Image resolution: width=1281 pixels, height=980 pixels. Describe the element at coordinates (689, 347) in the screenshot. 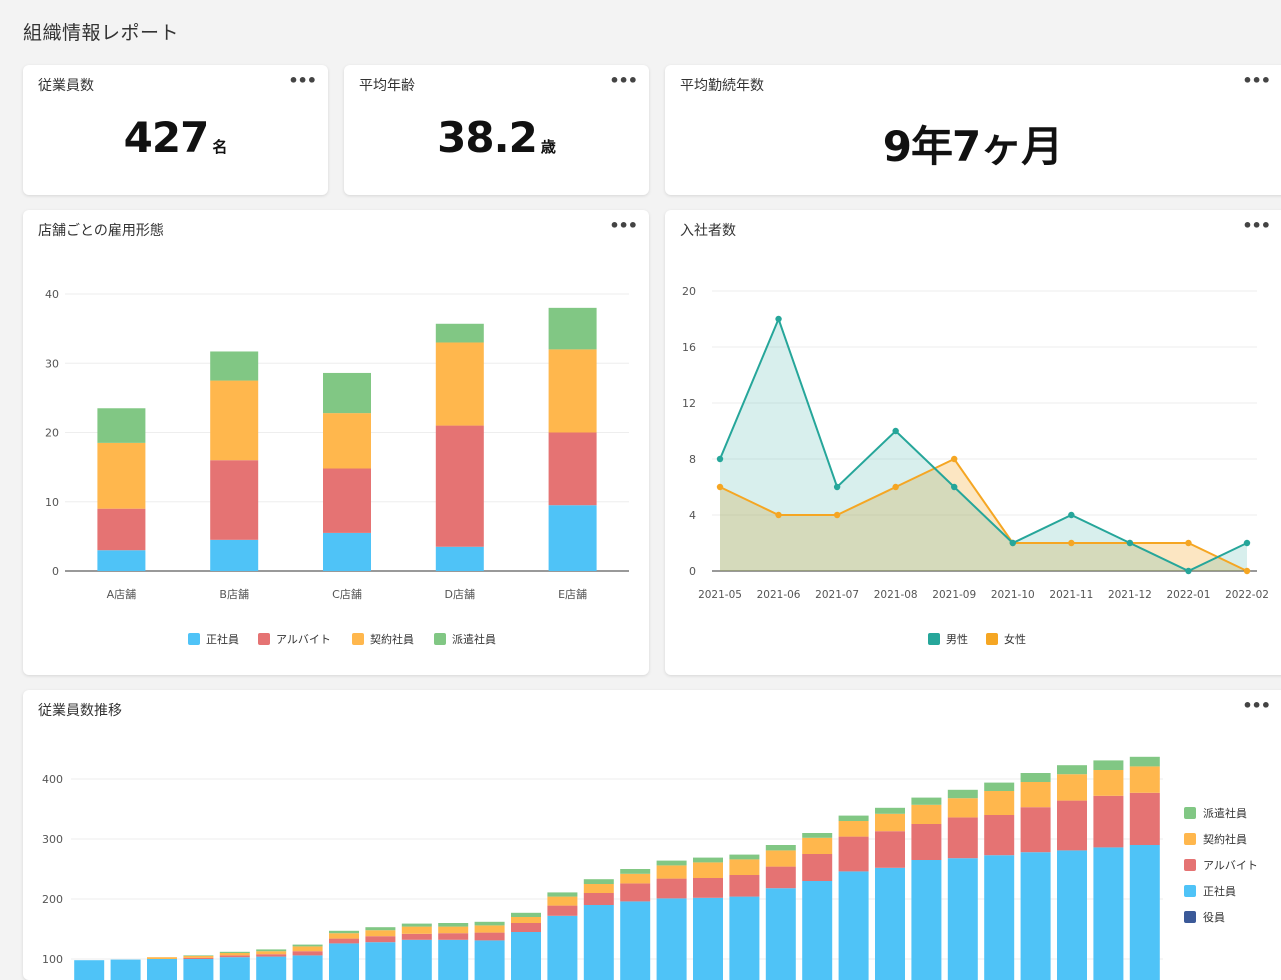

I see `y-tick-label: 16` at that location.